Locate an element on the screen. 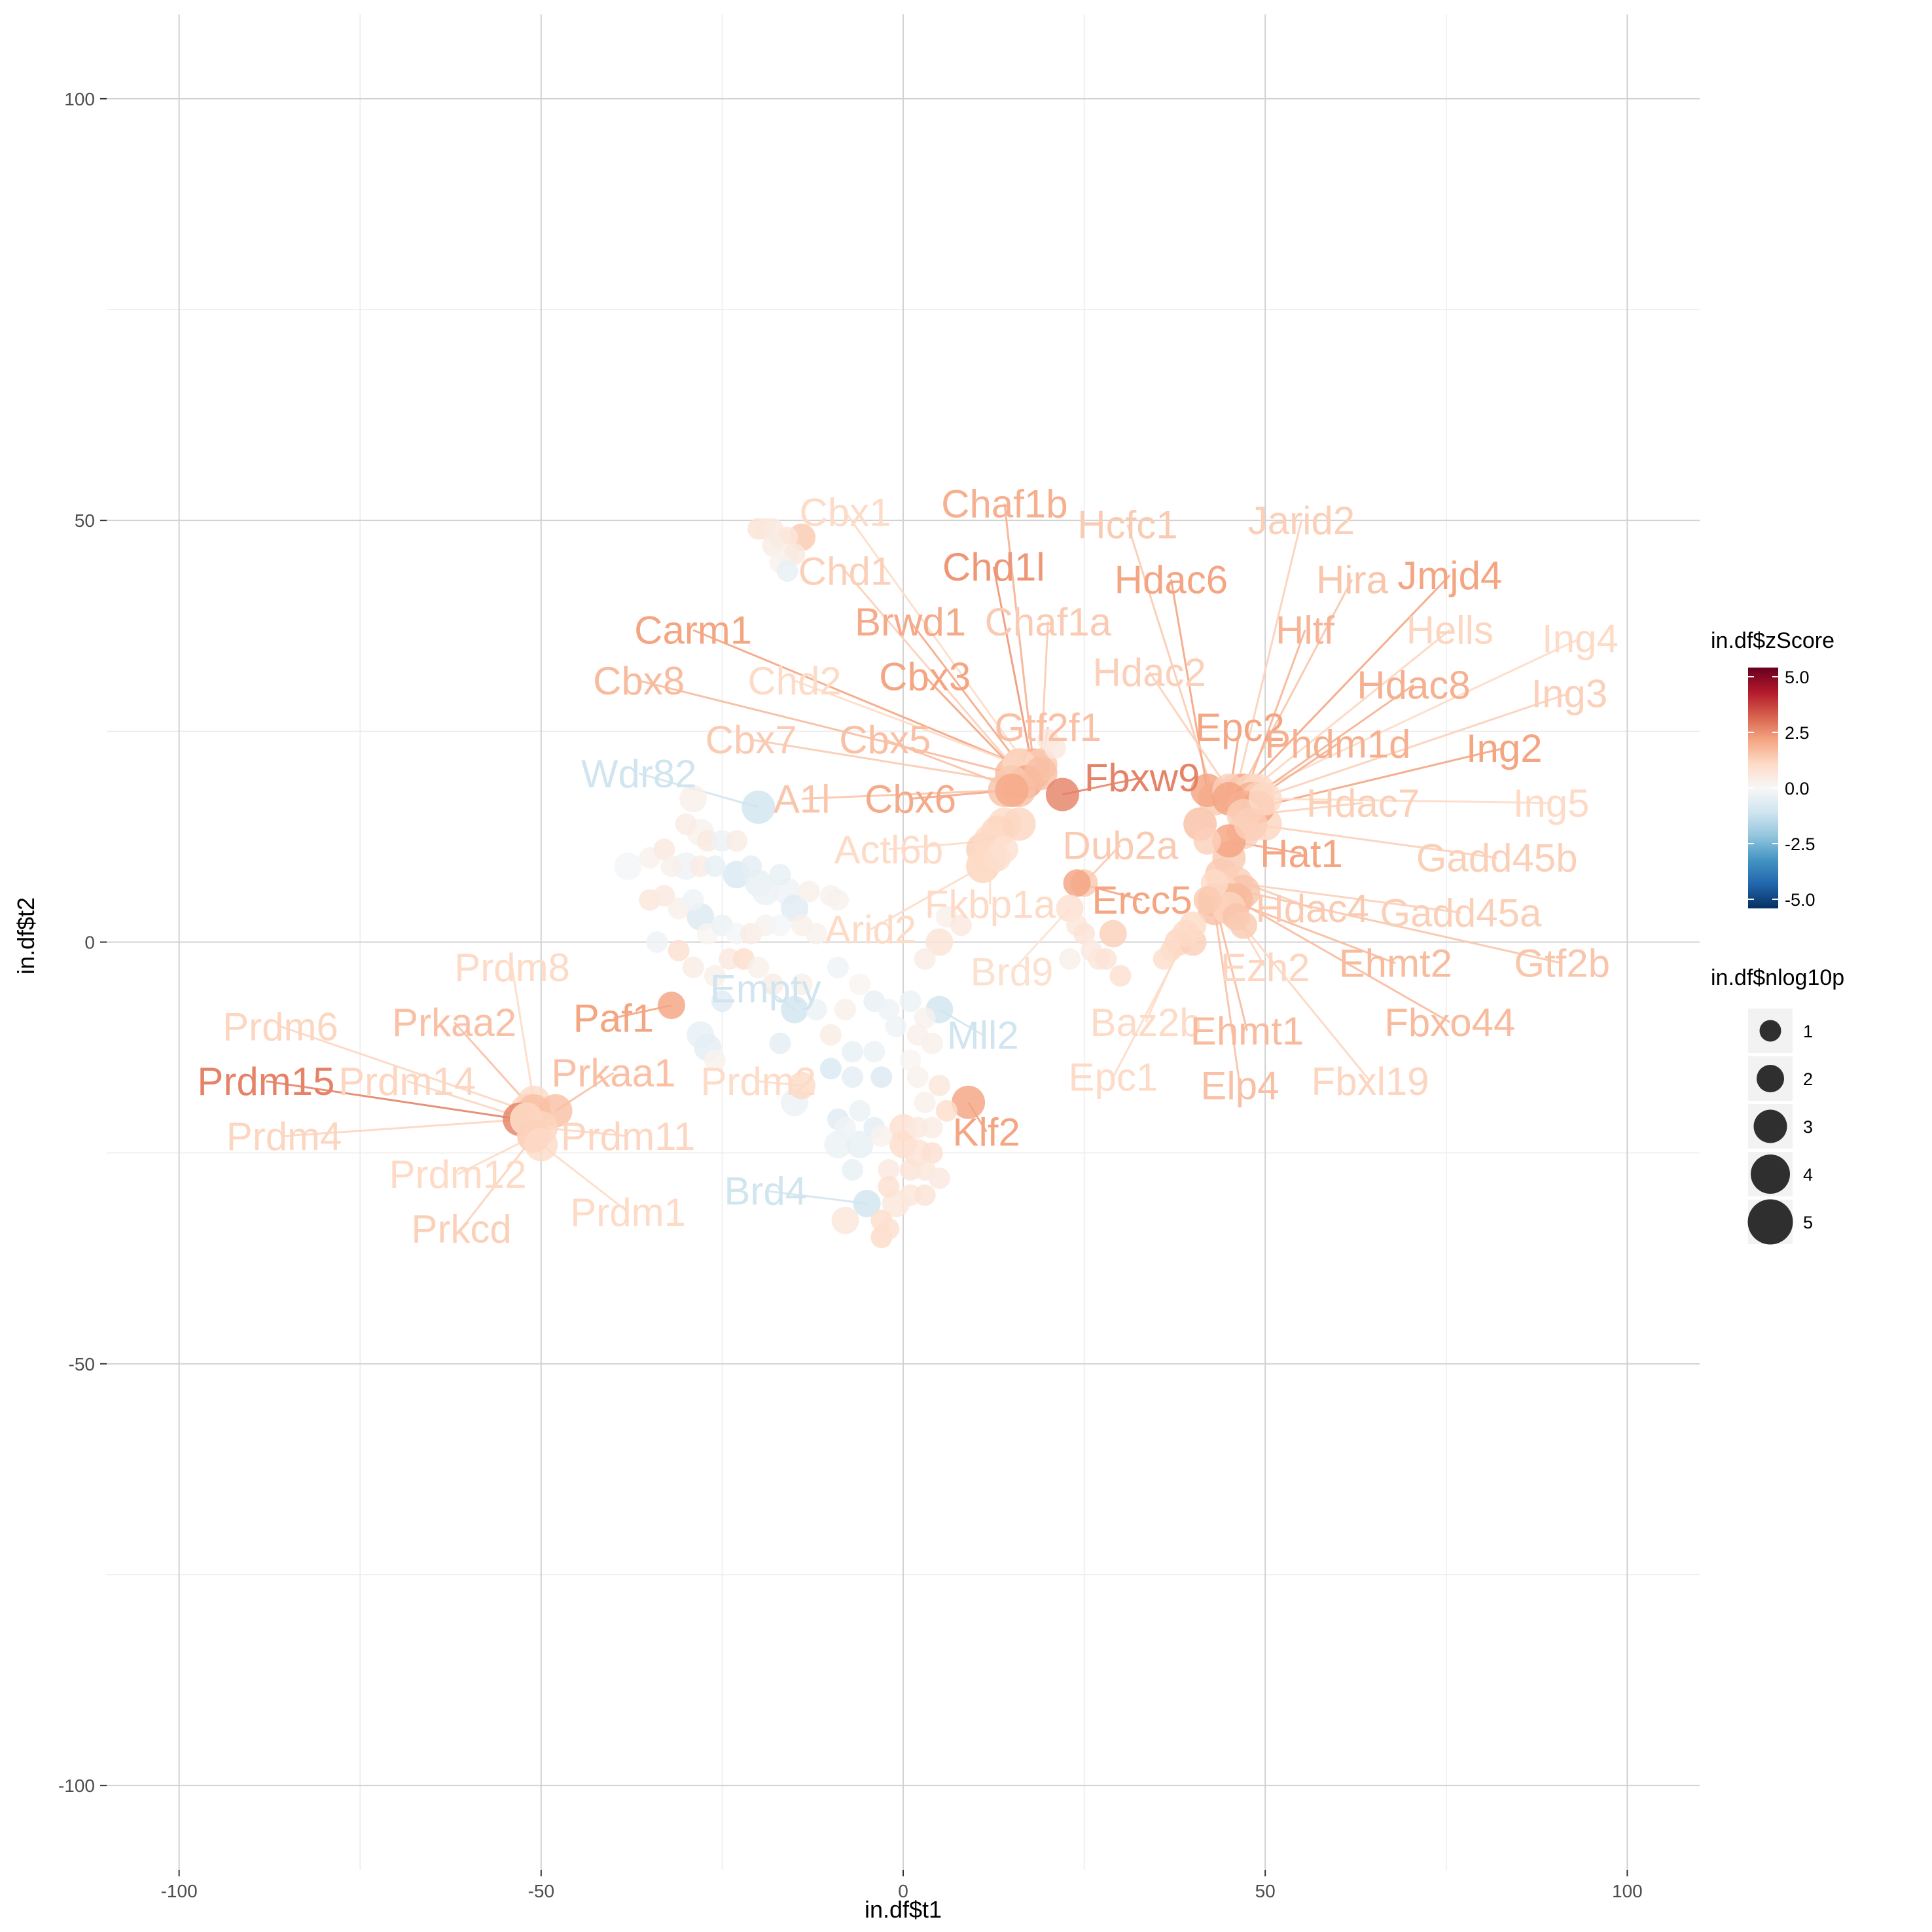 This screenshot has width=1932, height=1932. point-label: Gtf2b is located at coordinates (1562, 964).